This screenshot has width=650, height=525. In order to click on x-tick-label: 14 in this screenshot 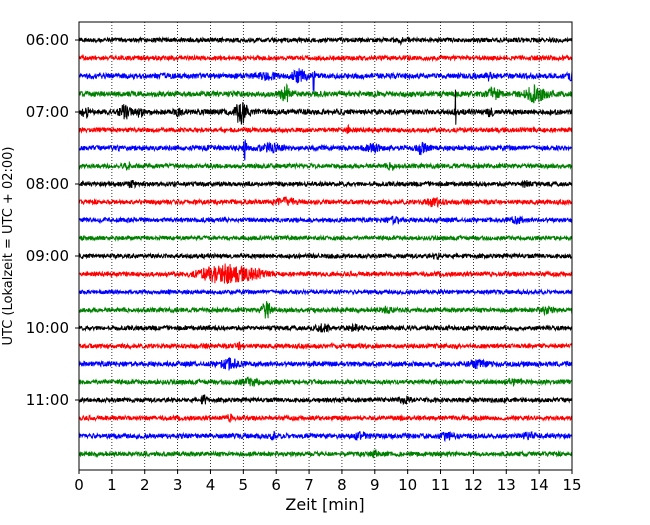, I will do `click(539, 485)`.